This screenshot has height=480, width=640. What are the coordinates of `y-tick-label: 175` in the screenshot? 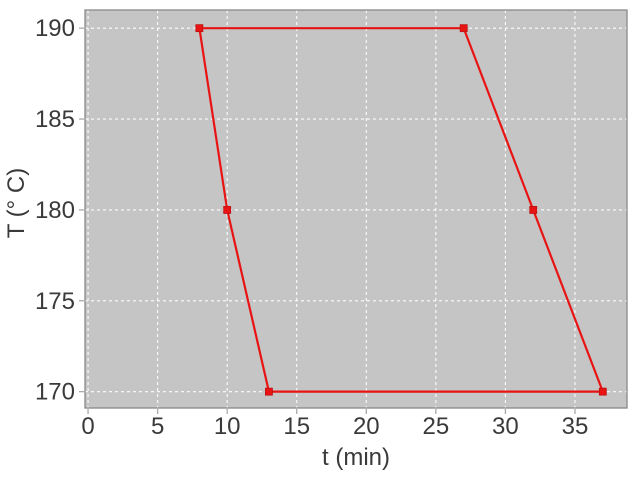 It's located at (55, 301).